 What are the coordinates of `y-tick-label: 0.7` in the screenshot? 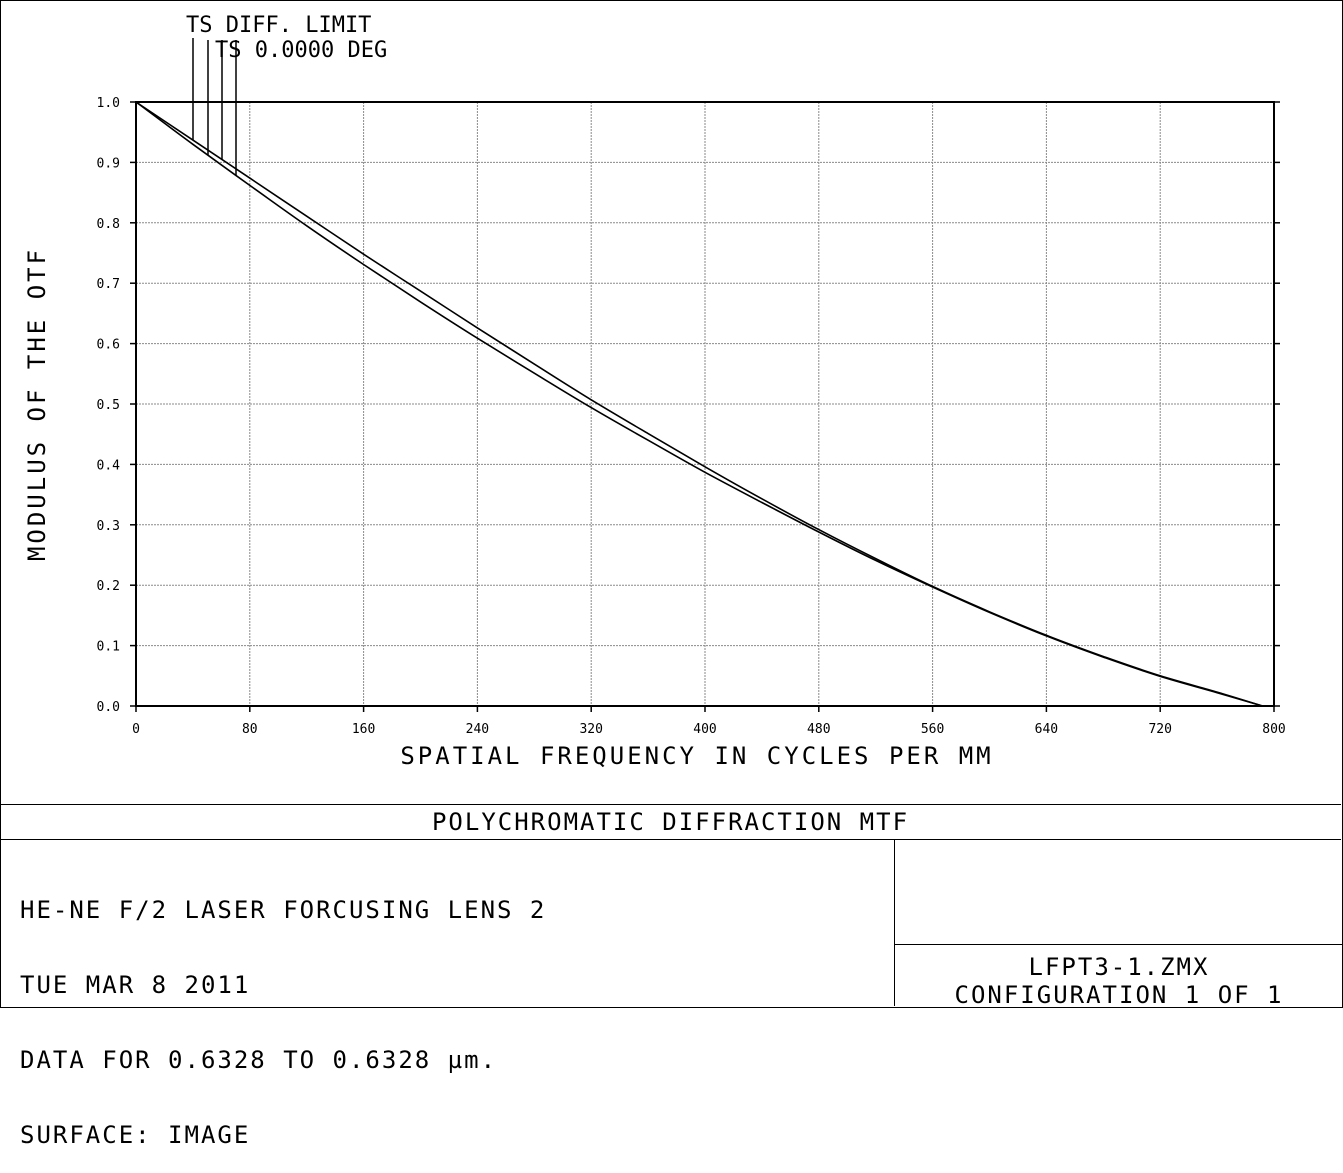 It's located at (108, 284).